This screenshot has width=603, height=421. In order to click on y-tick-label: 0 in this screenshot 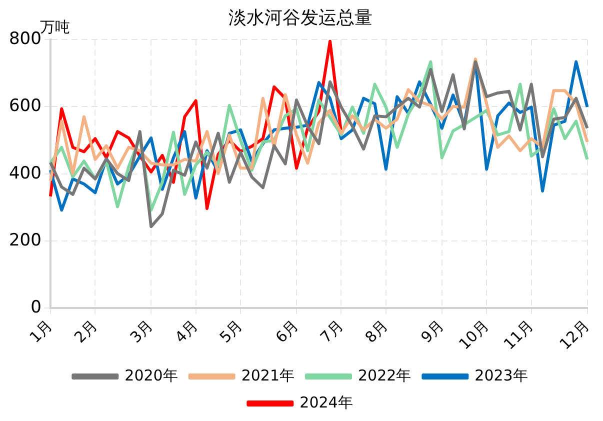, I will do `click(36, 308)`.